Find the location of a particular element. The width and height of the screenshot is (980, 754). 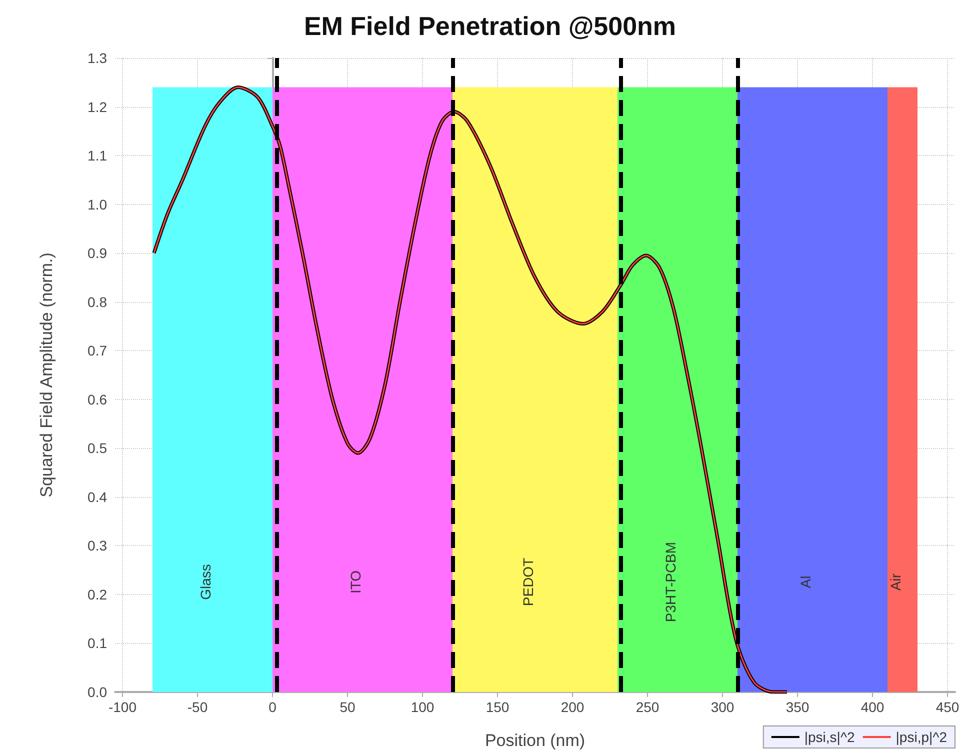

y-tick-label: 1.1 is located at coordinates (98, 156).